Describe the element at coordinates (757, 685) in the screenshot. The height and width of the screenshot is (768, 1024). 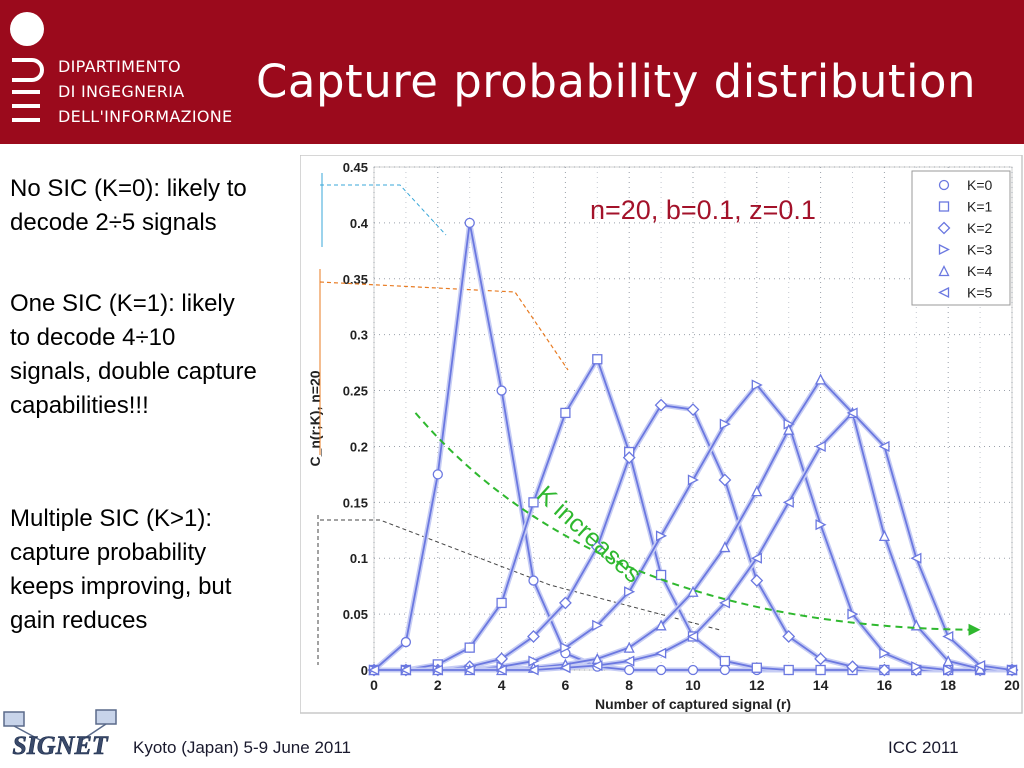
I see `x-tick-label: 12` at that location.